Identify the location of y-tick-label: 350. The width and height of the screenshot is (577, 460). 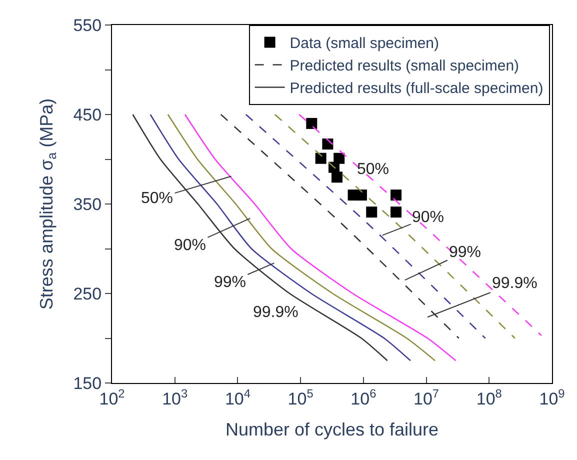
(87, 204).